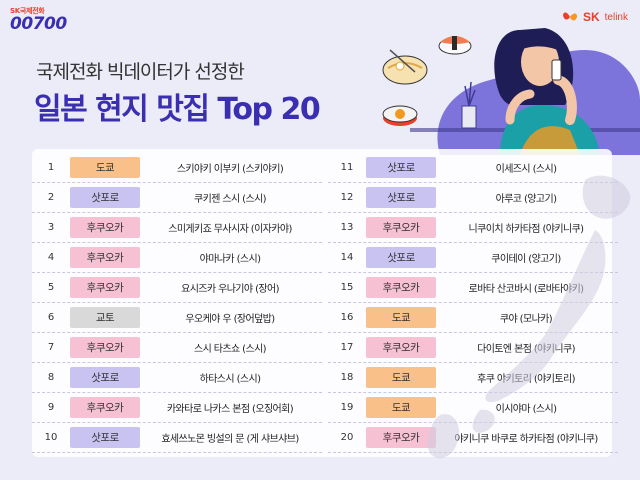 This screenshot has width=640, height=480. Describe the element at coordinates (455, 45) in the screenshot. I see `sushi-icon` at that location.